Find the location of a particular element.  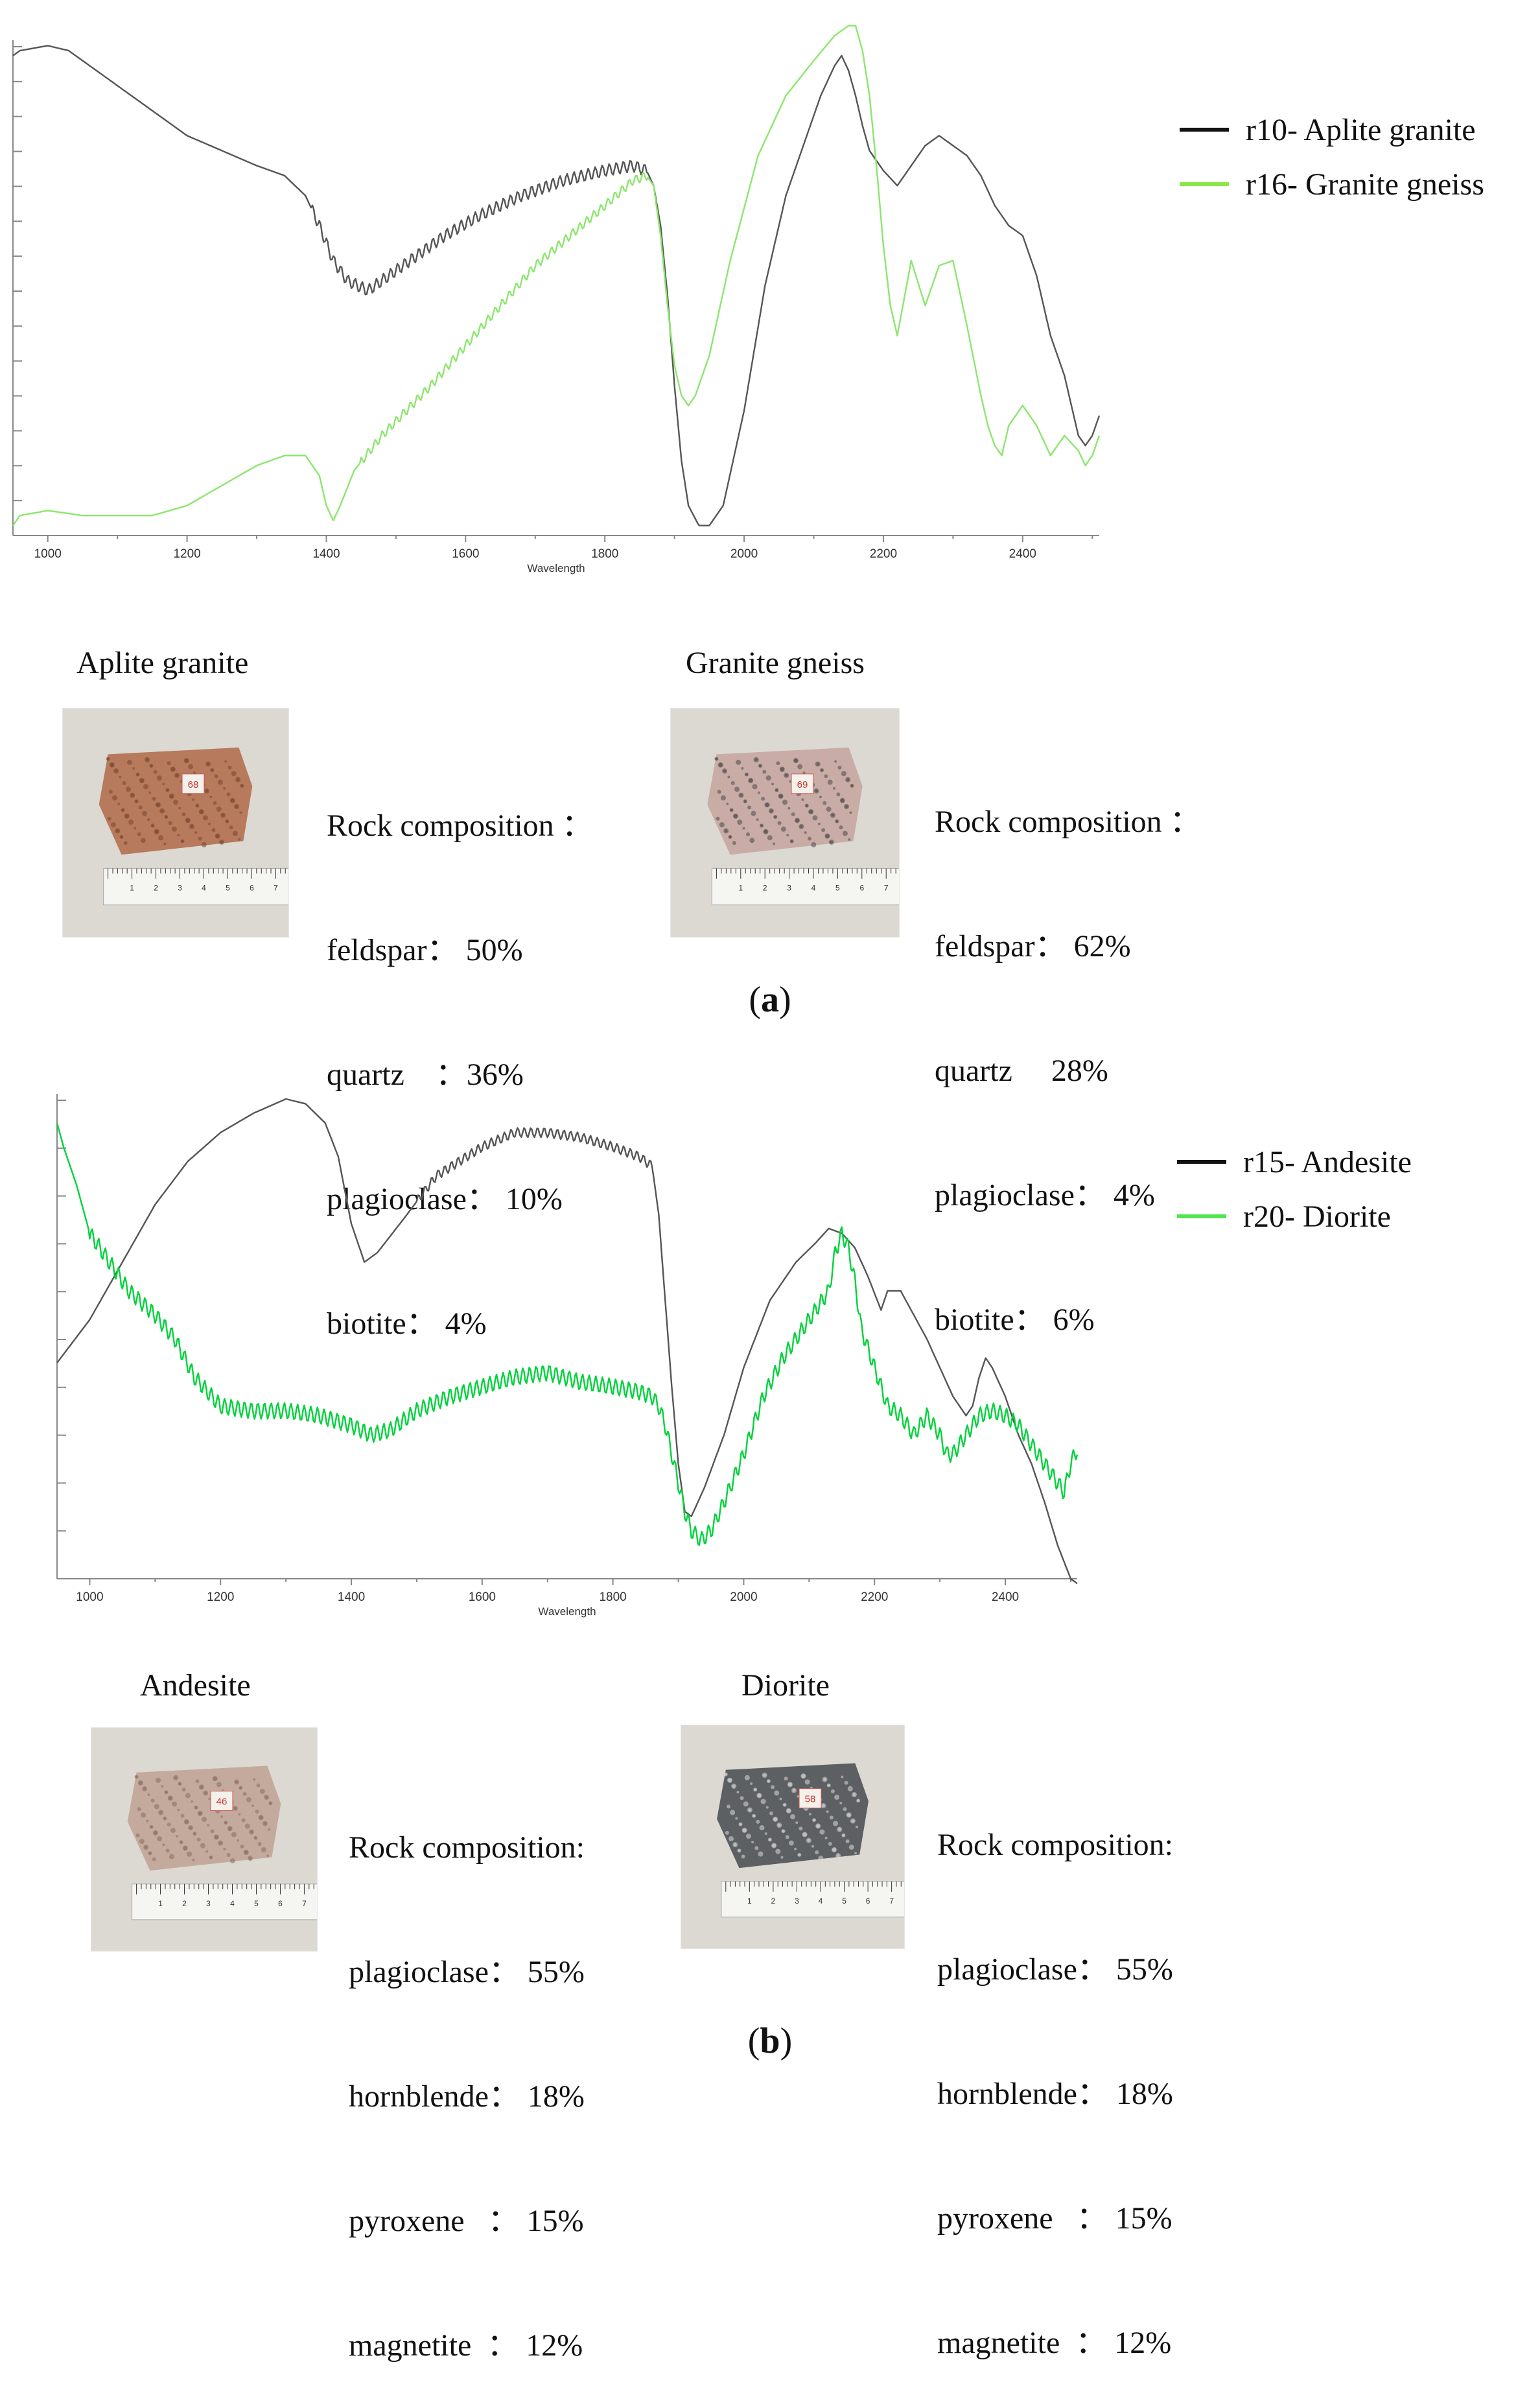

x-tick-label-a: 1800 is located at coordinates (604, 554).